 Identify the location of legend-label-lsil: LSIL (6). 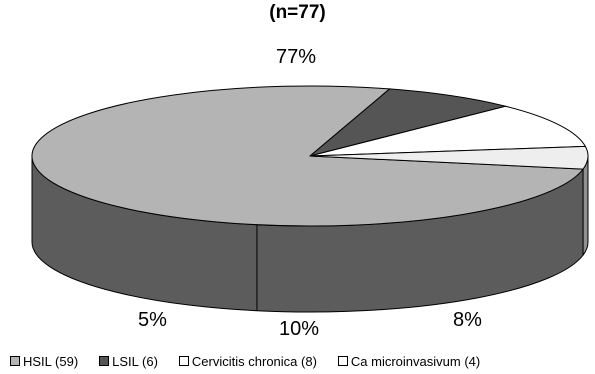
(135, 361).